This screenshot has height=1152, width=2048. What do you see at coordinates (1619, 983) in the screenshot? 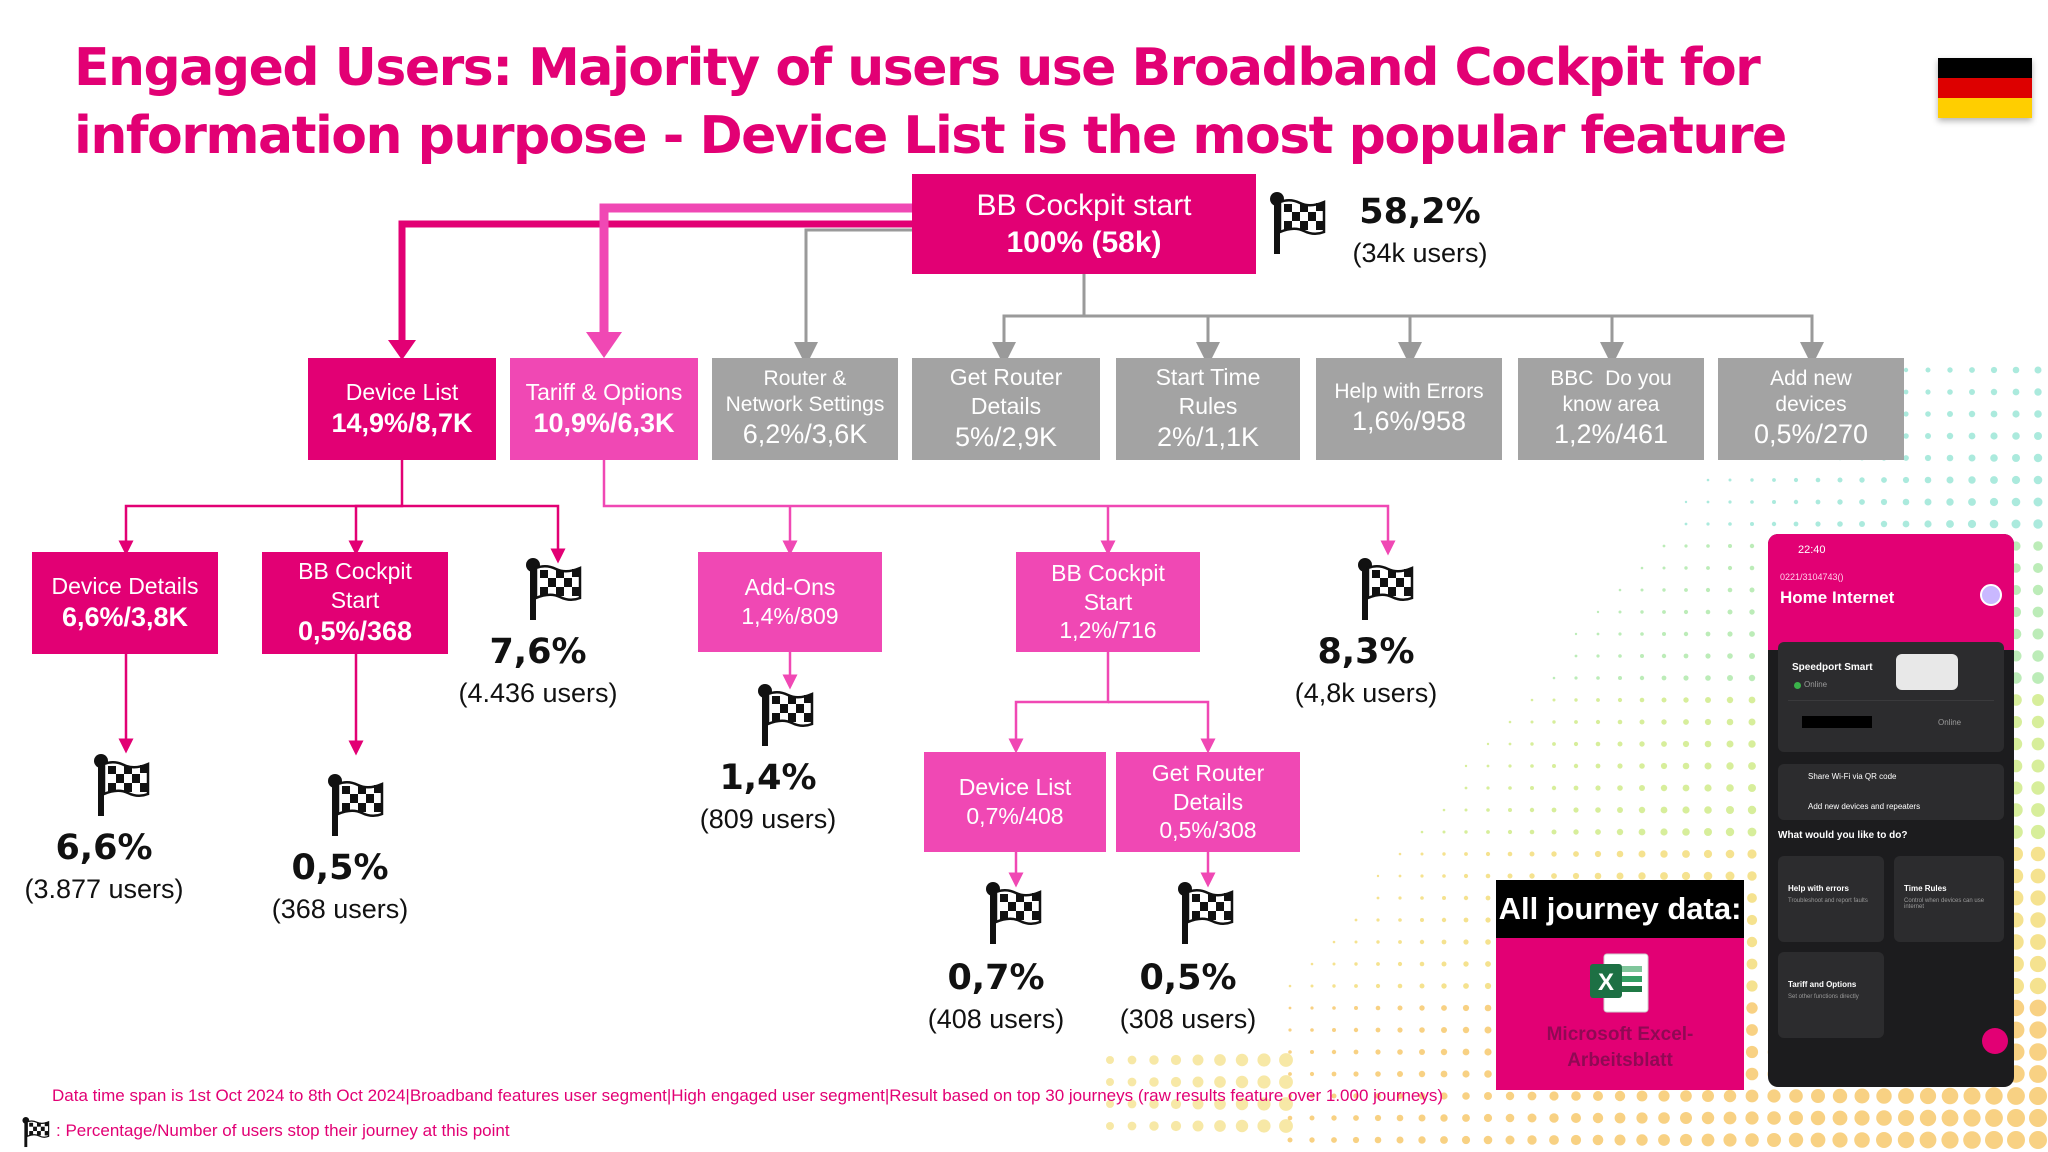
I see `excel-icon: X` at bounding box center [1619, 983].